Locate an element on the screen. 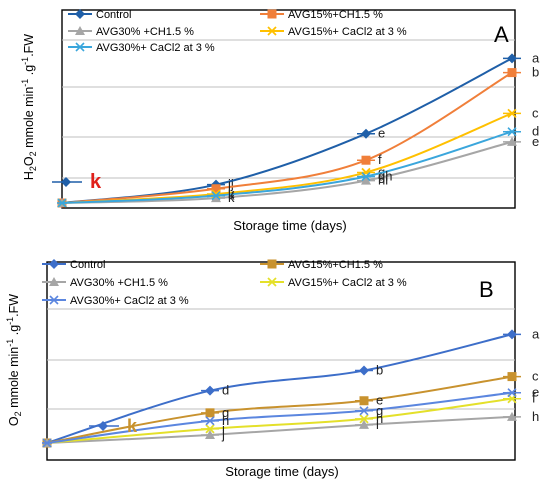 This screenshot has width=550, height=489. series-2: jih is located at coordinates (290, 428).